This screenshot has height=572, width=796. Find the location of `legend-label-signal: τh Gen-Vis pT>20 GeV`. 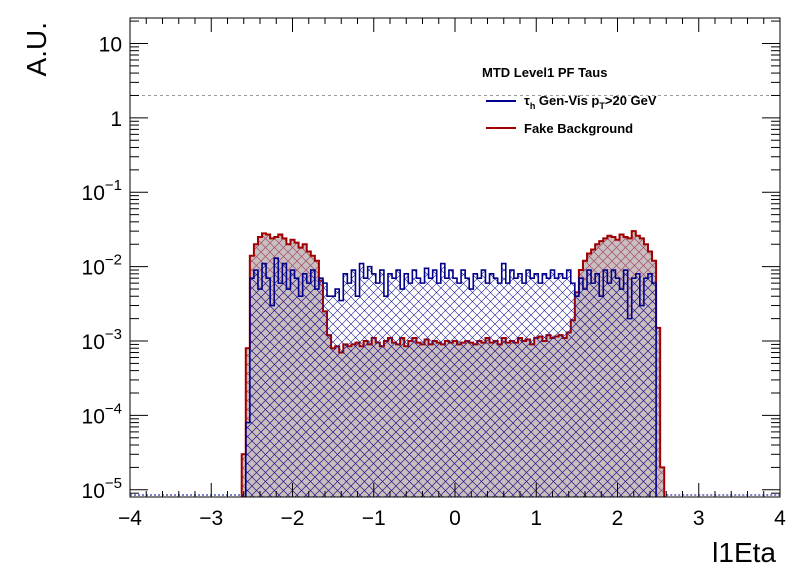

legend-label-signal: τh Gen-Vis pT>20 GeV is located at coordinates (590, 102).